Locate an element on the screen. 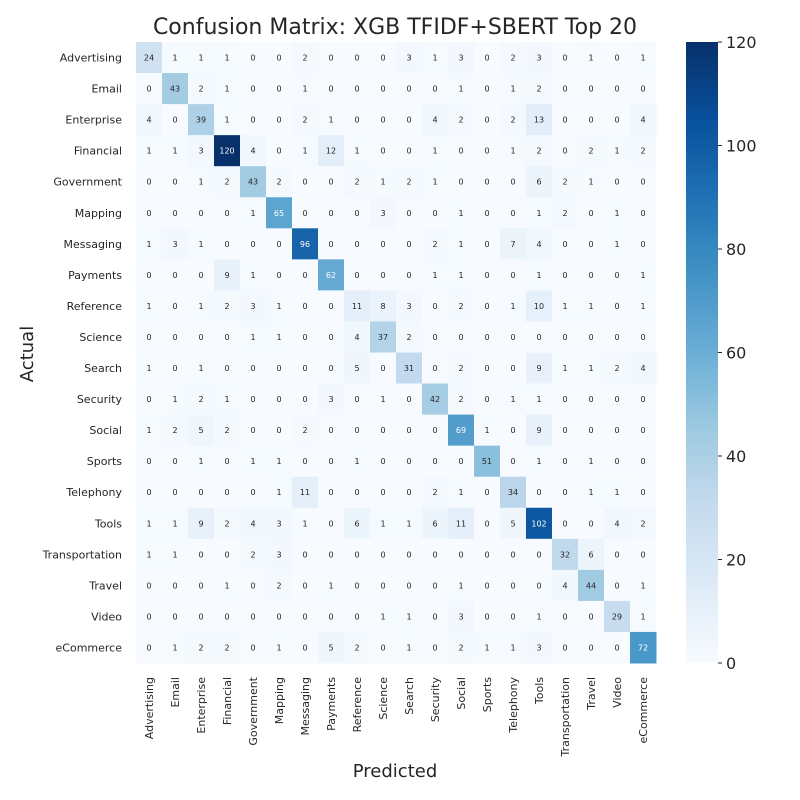 The width and height of the screenshot is (800, 800). colorbar is located at coordinates (702, 352).